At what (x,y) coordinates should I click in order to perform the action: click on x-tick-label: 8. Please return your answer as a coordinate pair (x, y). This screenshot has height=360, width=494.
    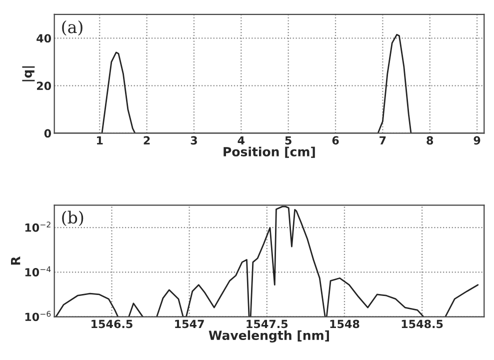
    Looking at the image, I should click on (430, 140).